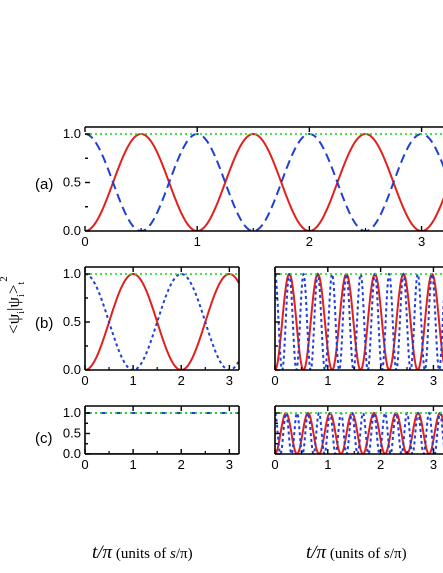 The height and width of the screenshot is (573, 443). Describe the element at coordinates (44, 323) in the screenshot. I see `panel-label-b: (b)` at that location.